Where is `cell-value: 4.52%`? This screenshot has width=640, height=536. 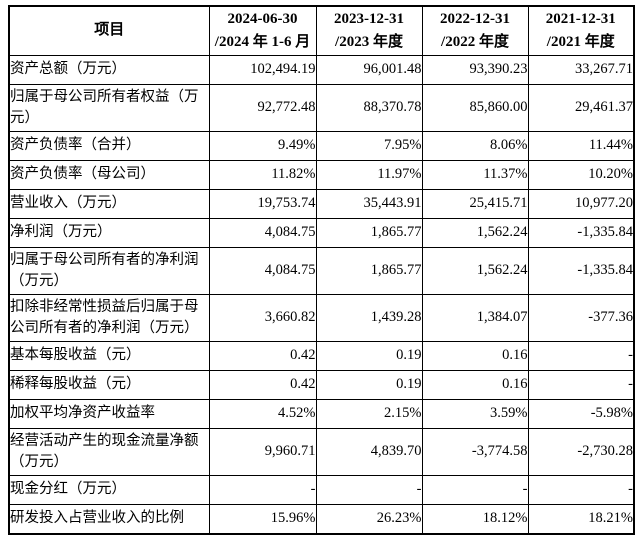 cell-value: 4.52% is located at coordinates (262, 414).